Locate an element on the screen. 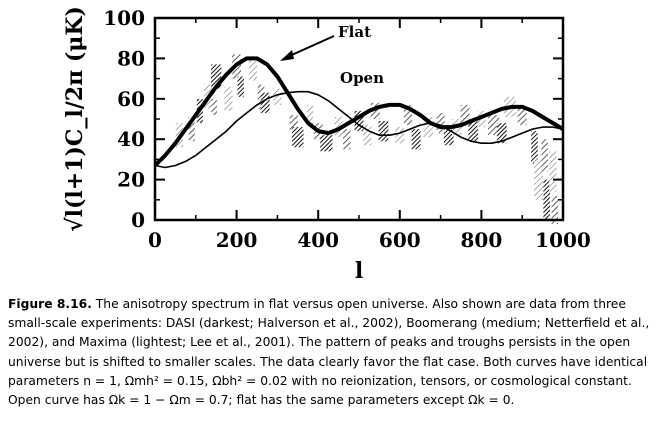  y-tick-label: 20 is located at coordinates (131, 180).